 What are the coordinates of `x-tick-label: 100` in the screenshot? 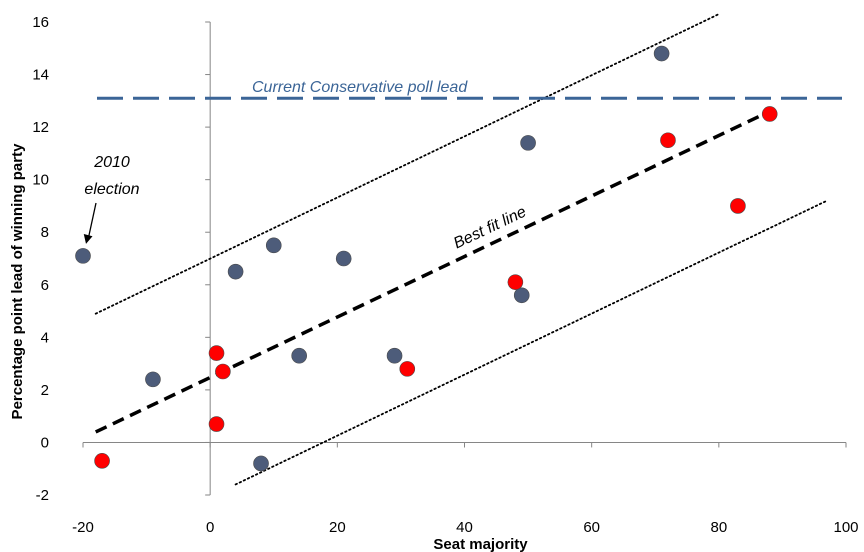 It's located at (845, 527).